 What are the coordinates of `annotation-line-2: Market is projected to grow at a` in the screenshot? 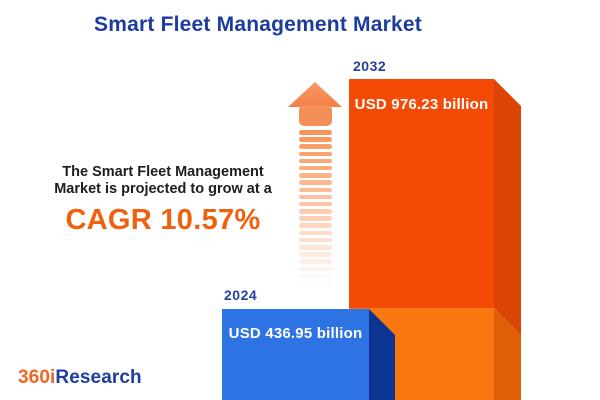 It's located at (163, 189).